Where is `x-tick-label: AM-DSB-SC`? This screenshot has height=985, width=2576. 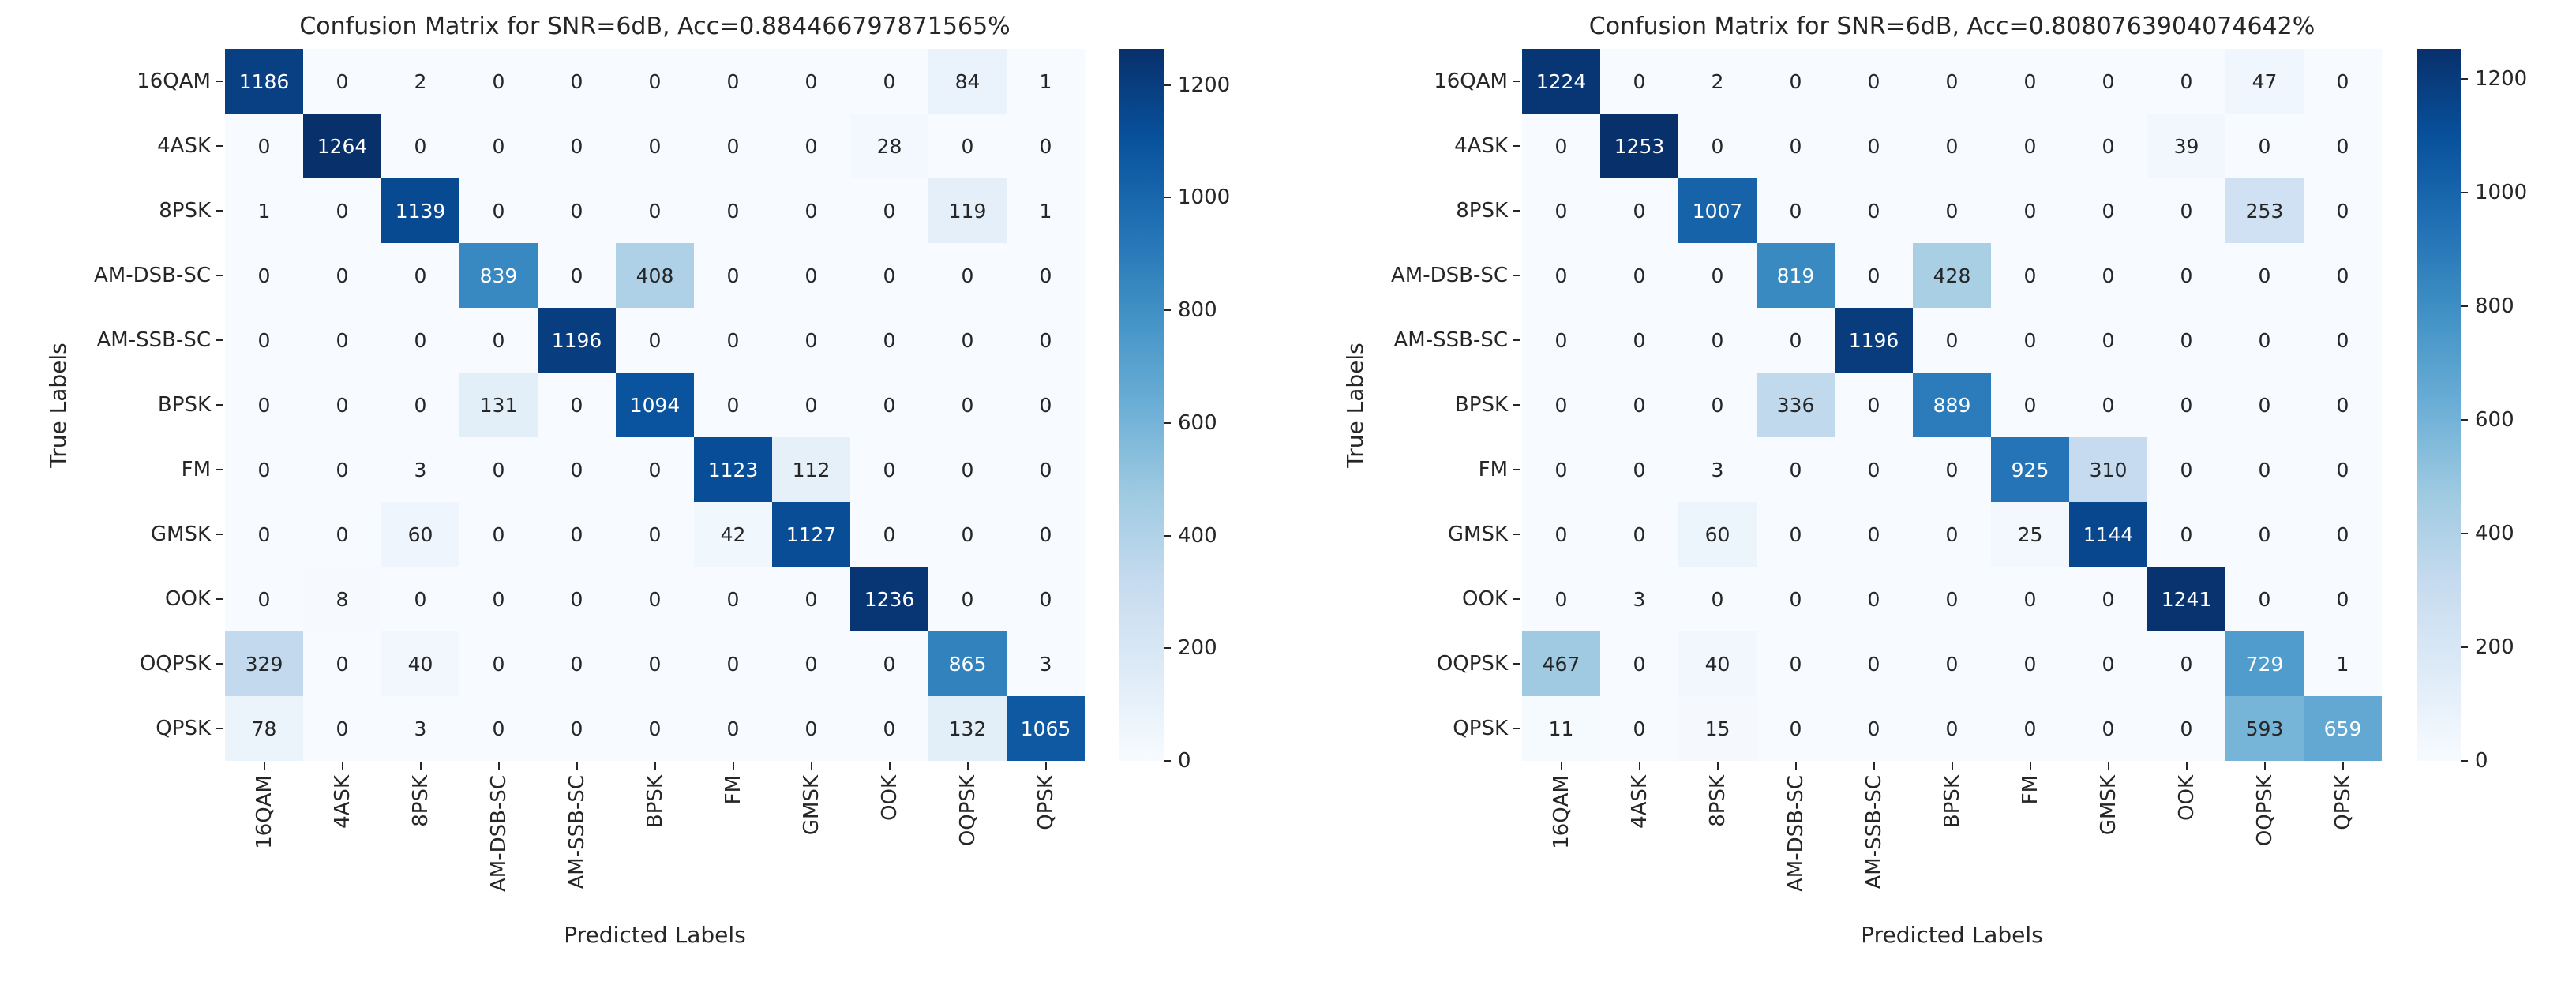
x-tick-label: AM-DSB-SC is located at coordinates (1795, 834).